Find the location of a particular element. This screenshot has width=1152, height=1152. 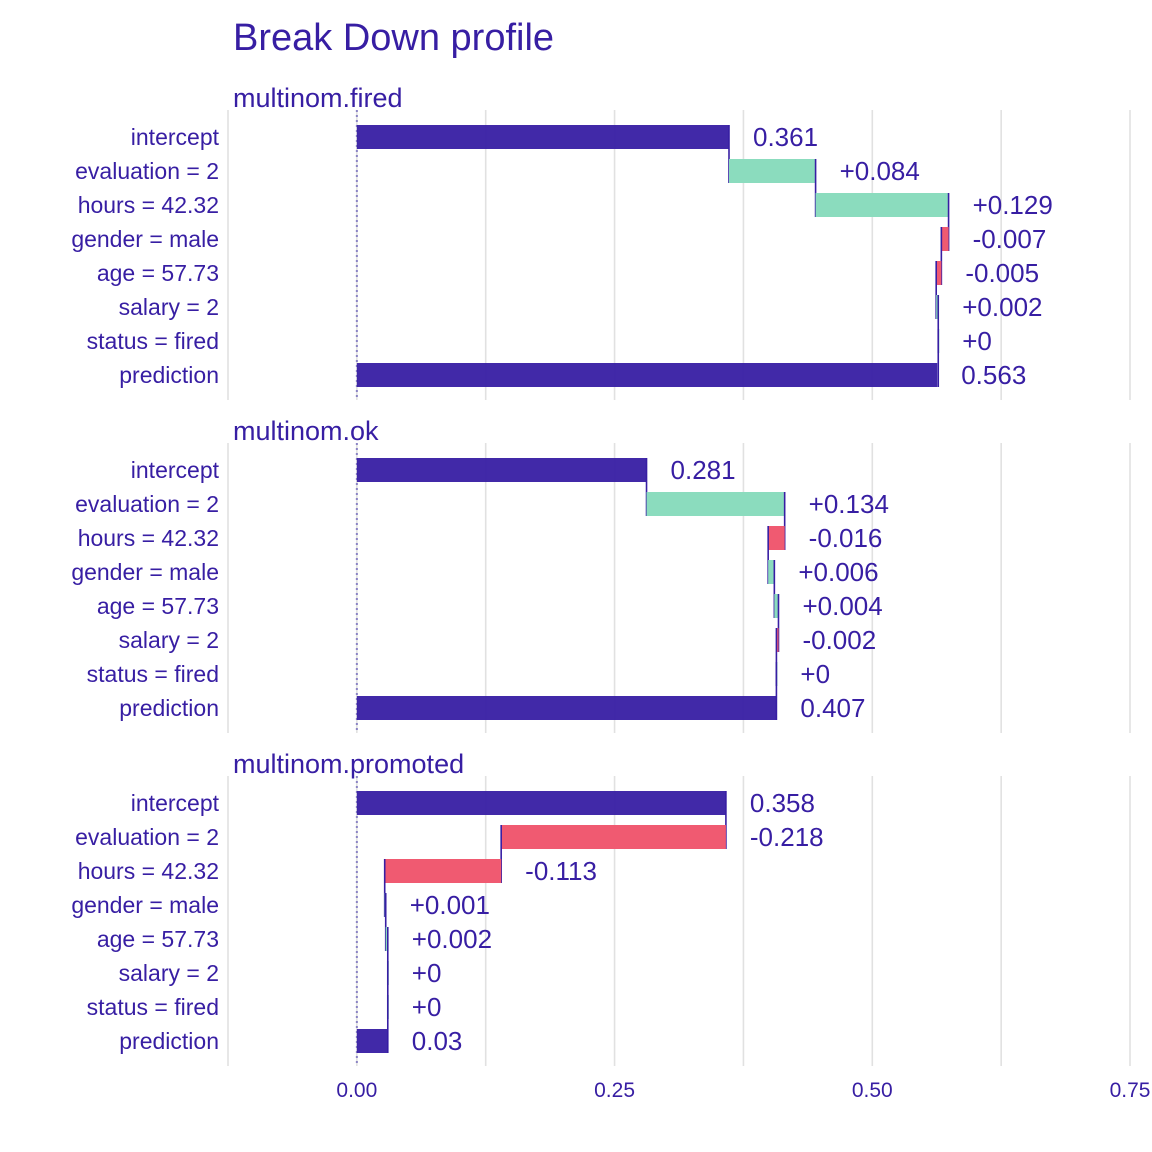

value-label: 0.407 is located at coordinates (832, 708).